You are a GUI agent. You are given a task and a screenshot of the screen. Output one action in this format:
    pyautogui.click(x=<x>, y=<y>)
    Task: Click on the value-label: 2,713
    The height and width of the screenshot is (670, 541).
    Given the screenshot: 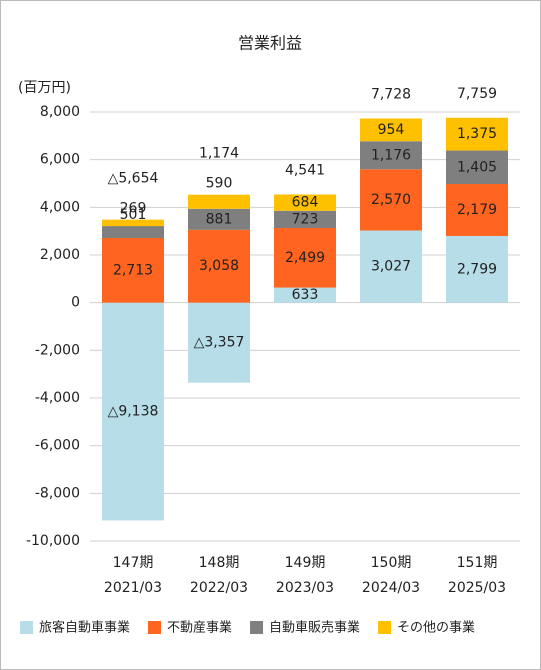 What is the action you would take?
    pyautogui.click(x=133, y=270)
    